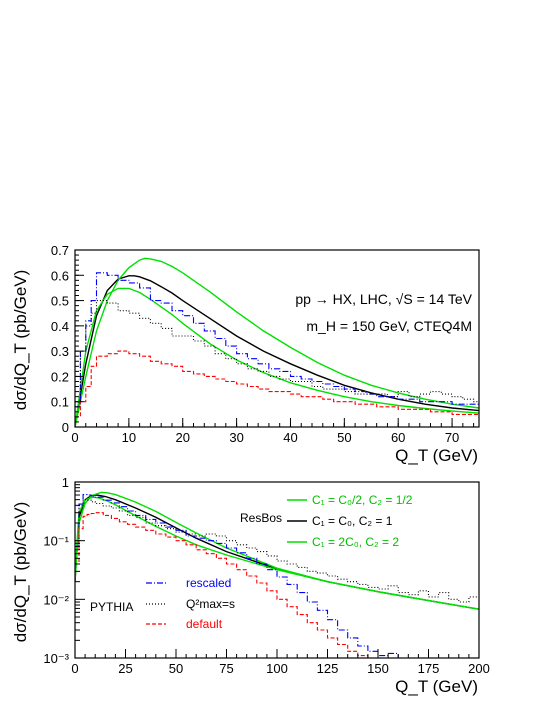 The height and width of the screenshot is (705, 545). I want to click on bottom-y-axis-label: dσ/dQ_T (pb/GeV), so click(20, 572).